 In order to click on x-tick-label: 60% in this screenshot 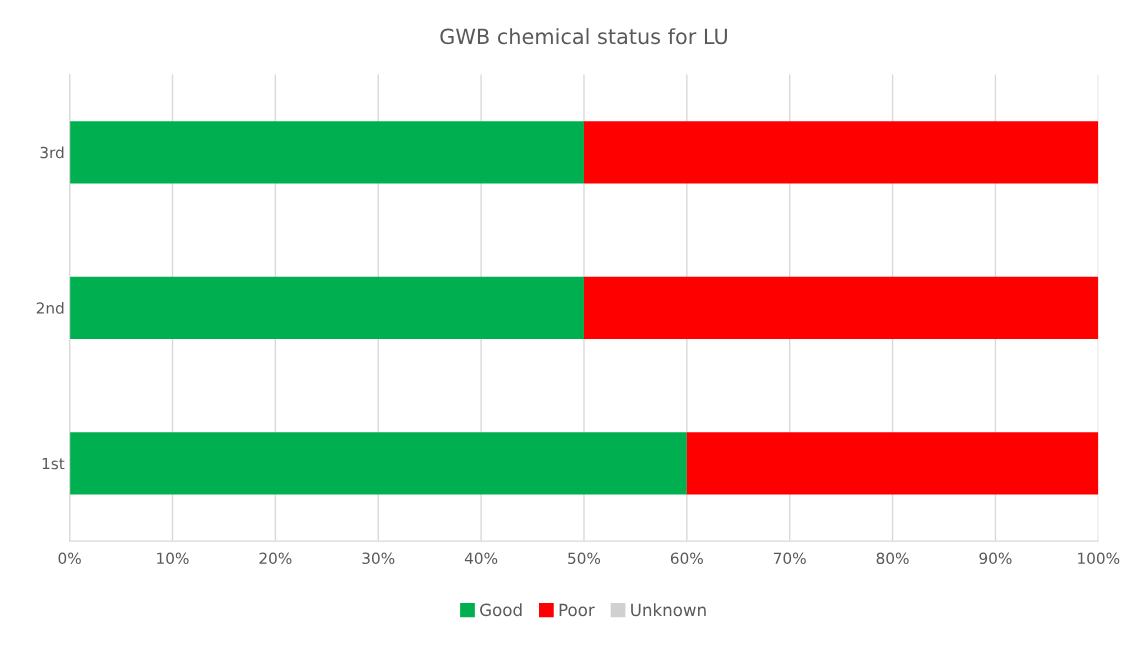, I will do `click(686, 558)`.